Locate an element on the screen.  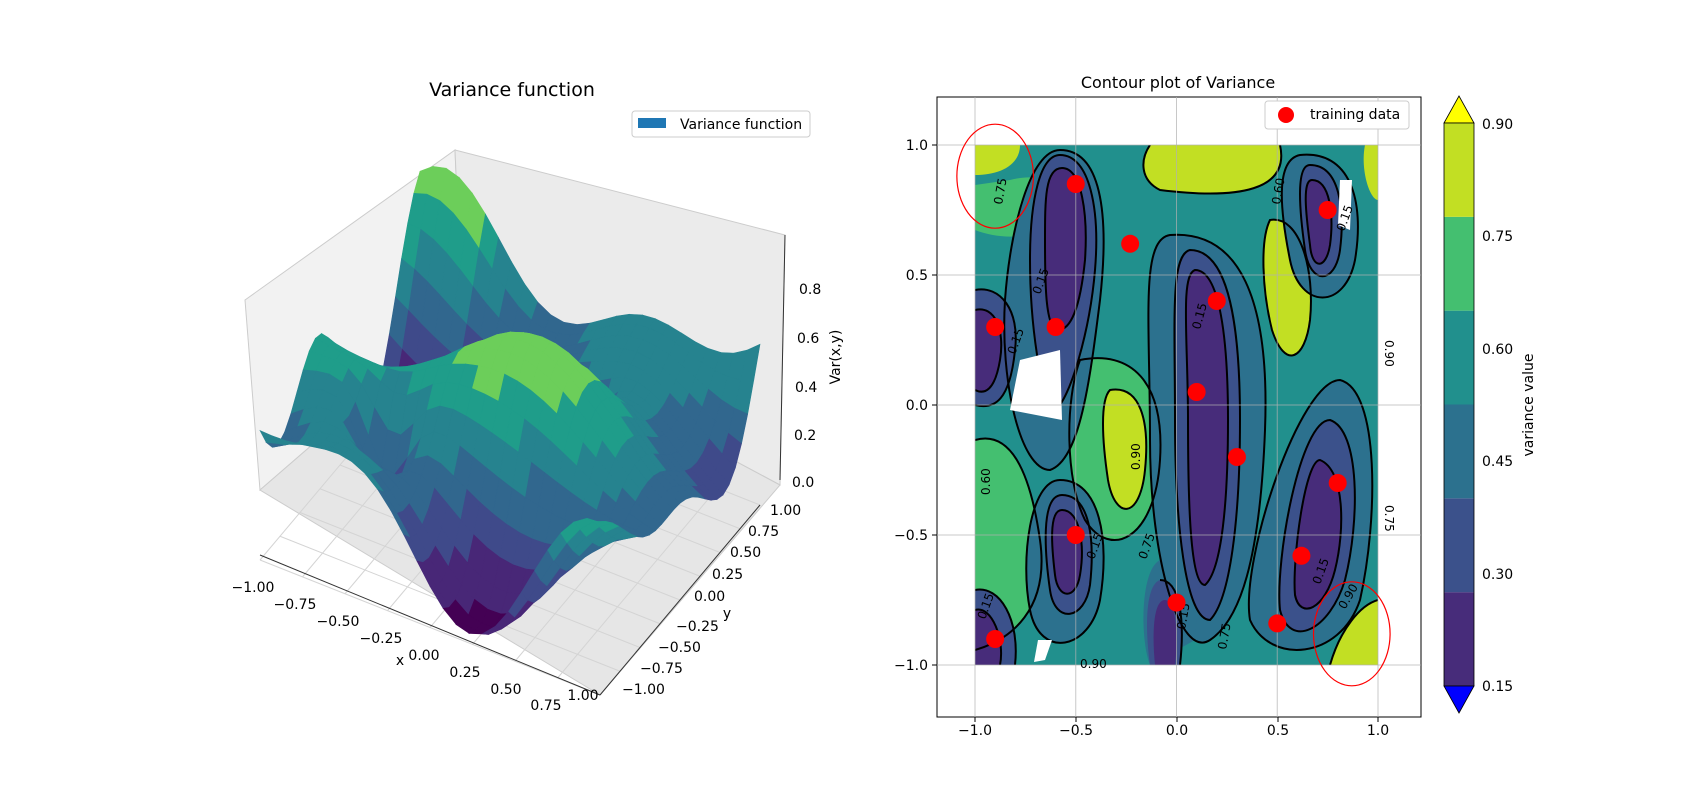
x-tick: 1.00 is located at coordinates (582, 696).